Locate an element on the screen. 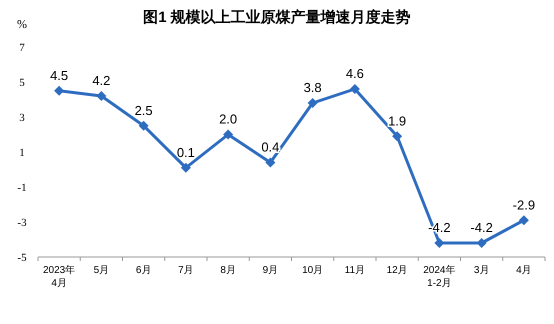  x-tick-label: 12月 is located at coordinates (397, 270).